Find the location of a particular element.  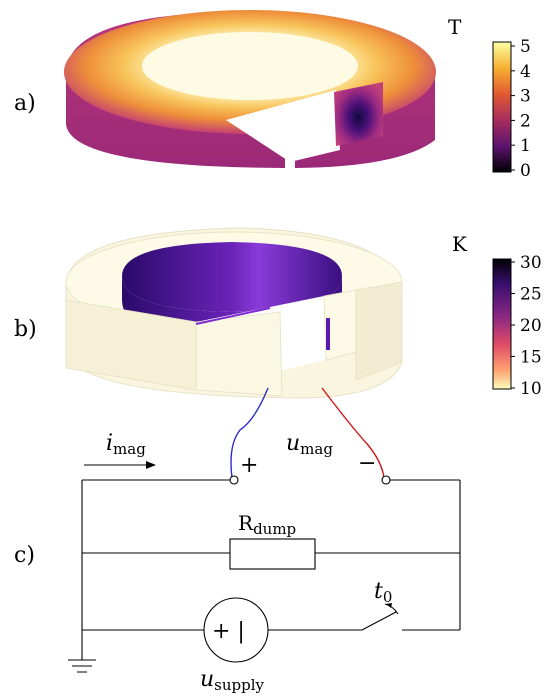

colorbar-b-tick-label: 30 is located at coordinates (531, 263).